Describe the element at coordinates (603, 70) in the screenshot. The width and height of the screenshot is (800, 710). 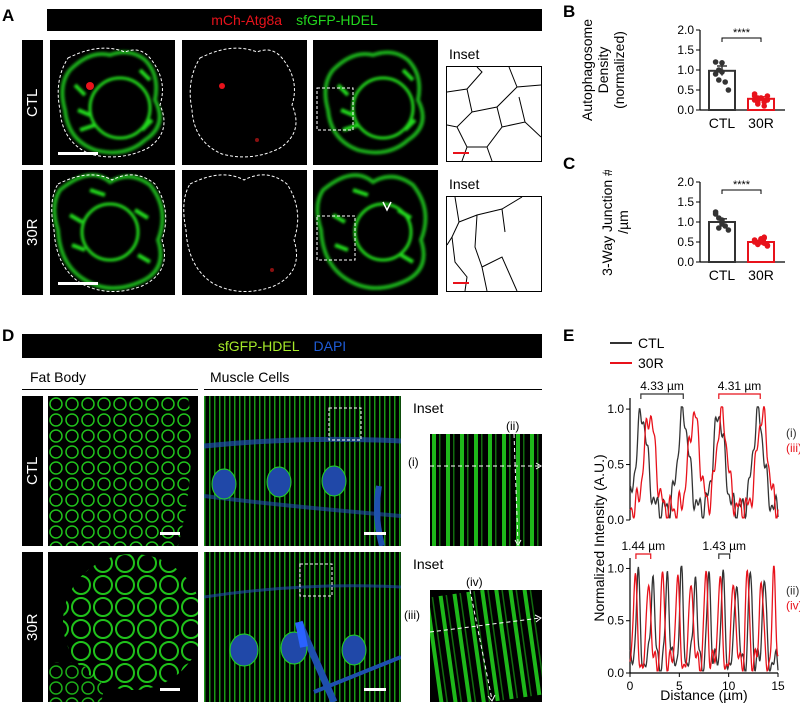
I see `chart-b-ylabel-line: Density` at that location.